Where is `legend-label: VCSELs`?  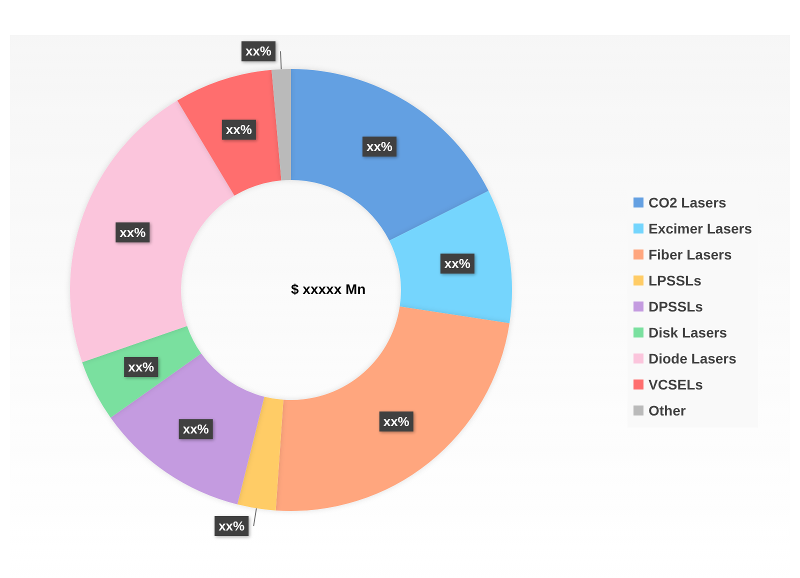
legend-label: VCSELs is located at coordinates (676, 384).